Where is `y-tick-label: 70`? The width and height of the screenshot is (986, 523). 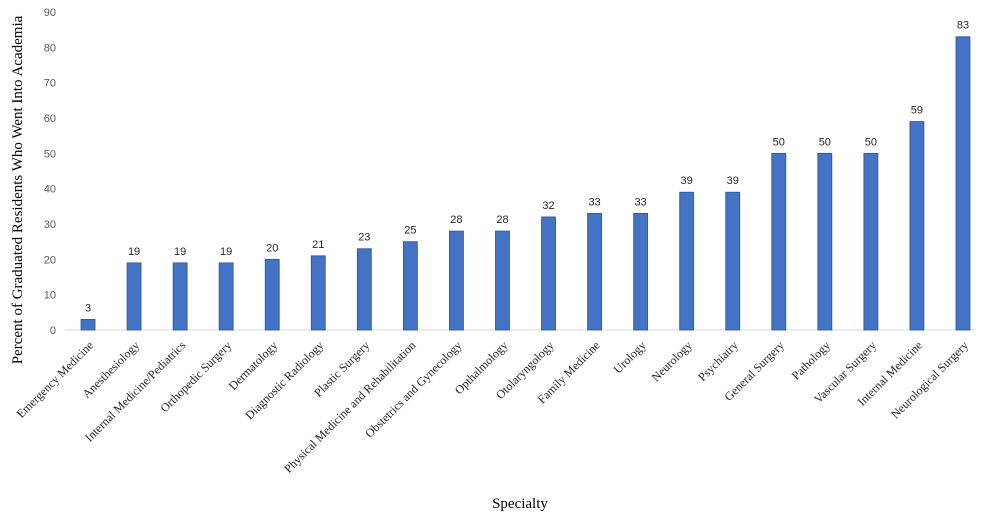 y-tick-label: 70 is located at coordinates (50, 84).